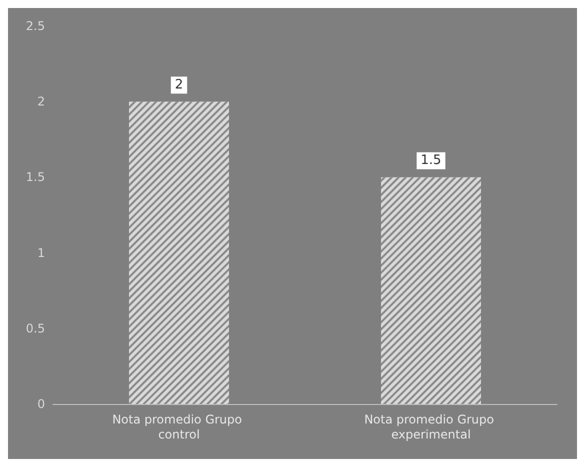 The height and width of the screenshot is (467, 585). I want to click on x-tick-label: Nota promedio Grupo control, so click(179, 427).